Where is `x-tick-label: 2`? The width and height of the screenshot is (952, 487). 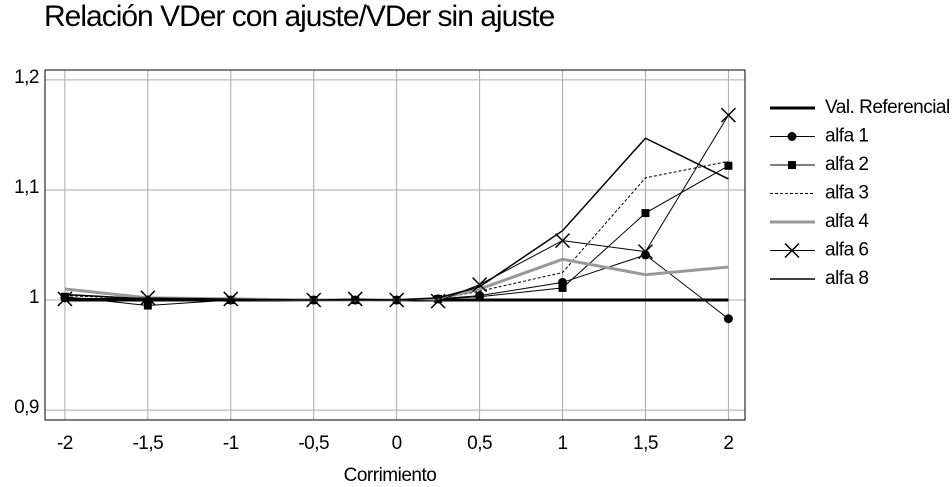 x-tick-label: 2 is located at coordinates (728, 443).